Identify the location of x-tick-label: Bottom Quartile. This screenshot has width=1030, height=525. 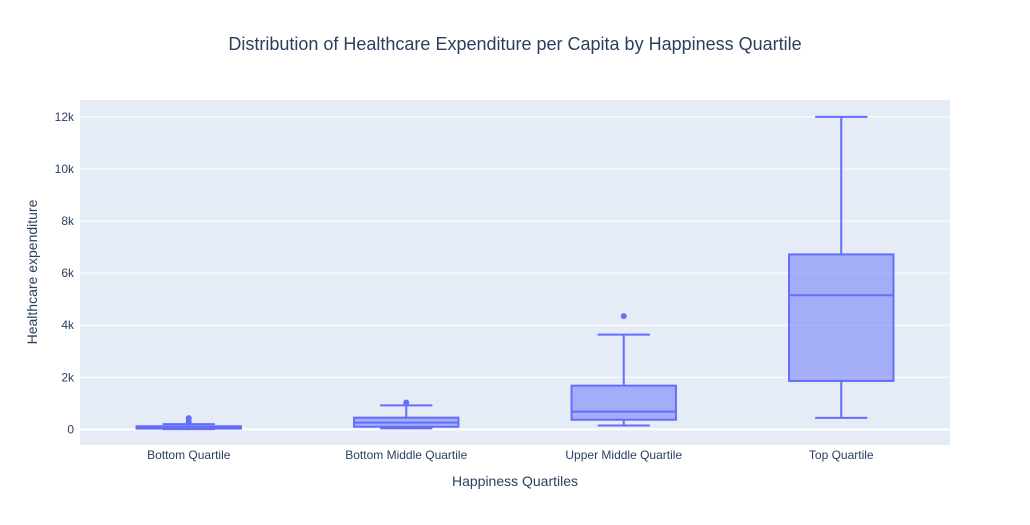
(189, 455).